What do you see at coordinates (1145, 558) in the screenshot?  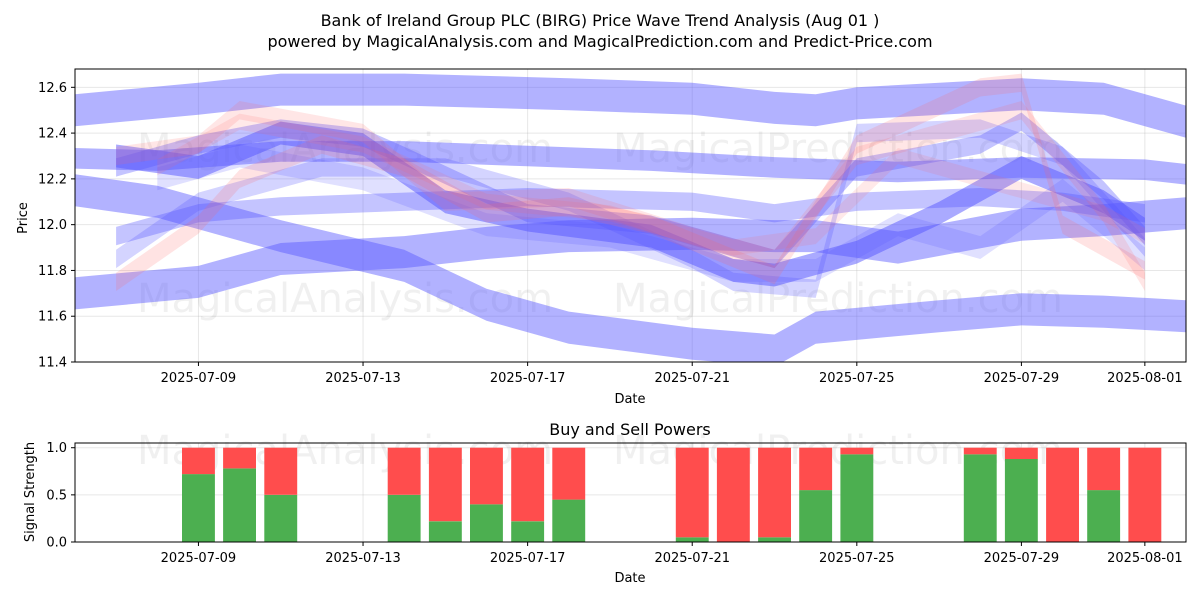 I see `signal-x-tick-label: 2025-08-01` at bounding box center [1145, 558].